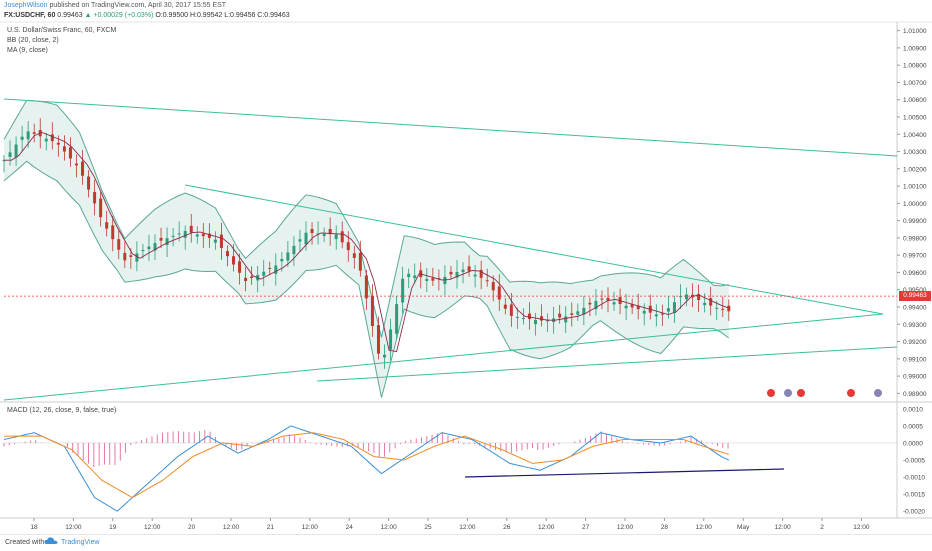 The image size is (932, 551). Describe the element at coordinates (915, 118) in the screenshot. I see `y-tick-label: 1.00500` at that location.